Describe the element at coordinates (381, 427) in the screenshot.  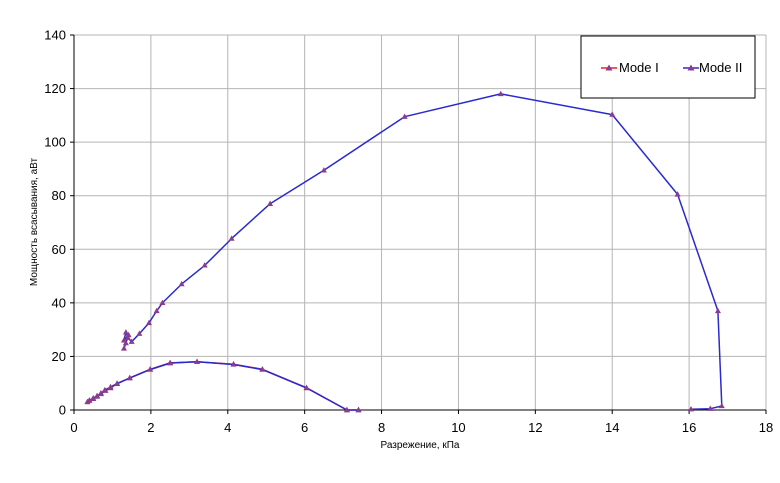
I see `x-tick-label: 8` at that location.